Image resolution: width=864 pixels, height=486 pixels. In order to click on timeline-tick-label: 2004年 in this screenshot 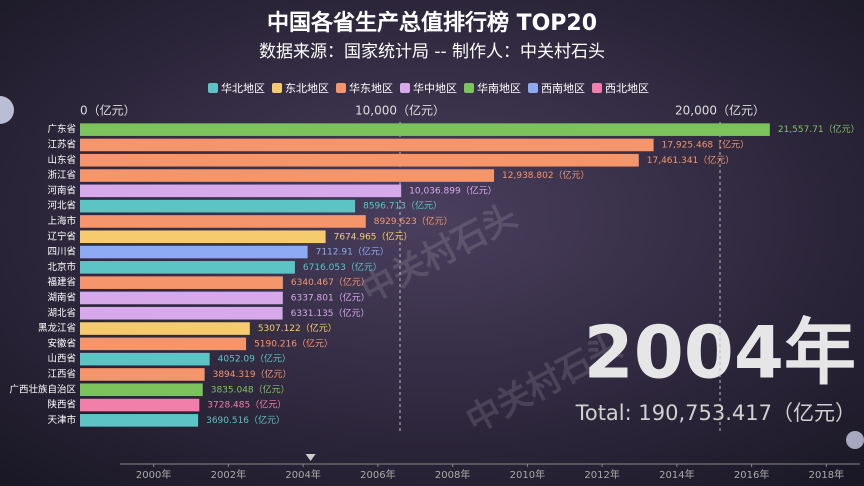, I will do `click(302, 474)`.